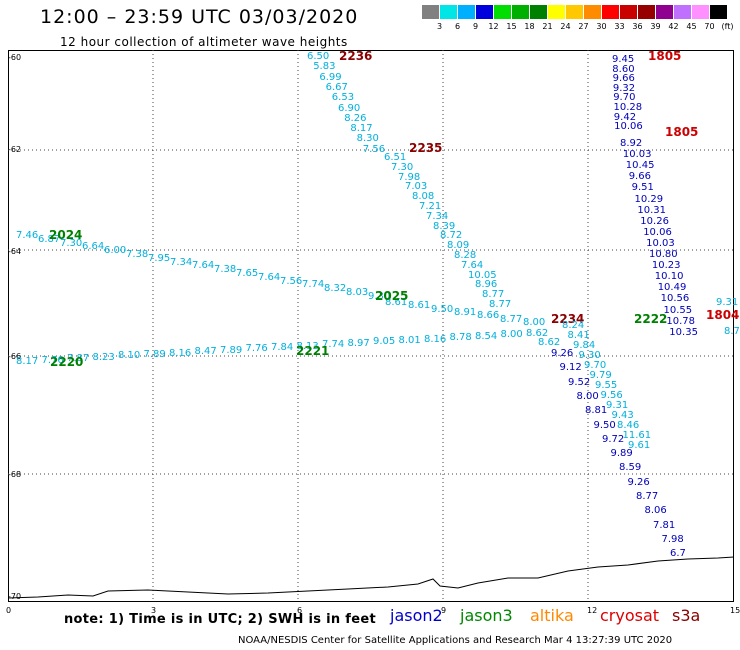 This screenshot has height=650, width=740. I want to click on map-title: 12:00 – 23:59 UTC 03/03/2020, so click(199, 17).